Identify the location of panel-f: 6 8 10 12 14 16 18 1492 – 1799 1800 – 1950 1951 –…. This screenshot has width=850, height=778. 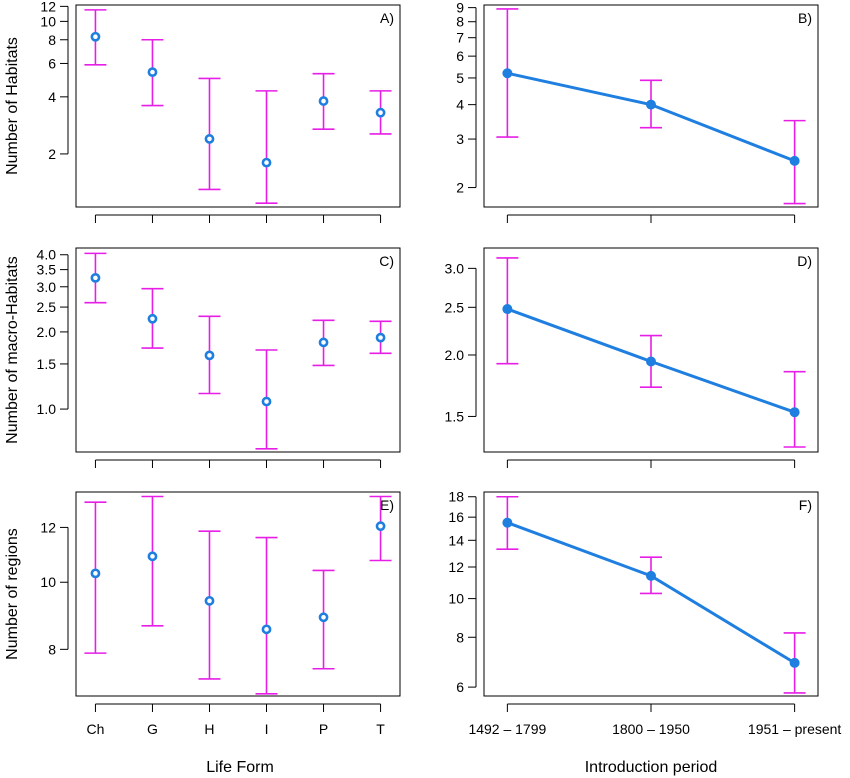
(644, 613).